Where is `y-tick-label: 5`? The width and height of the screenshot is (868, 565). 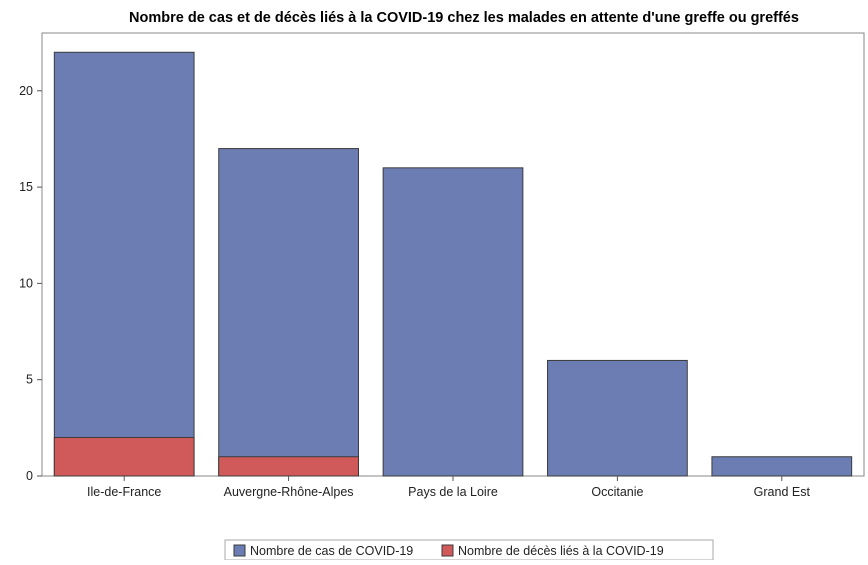 y-tick-label: 5 is located at coordinates (29, 380).